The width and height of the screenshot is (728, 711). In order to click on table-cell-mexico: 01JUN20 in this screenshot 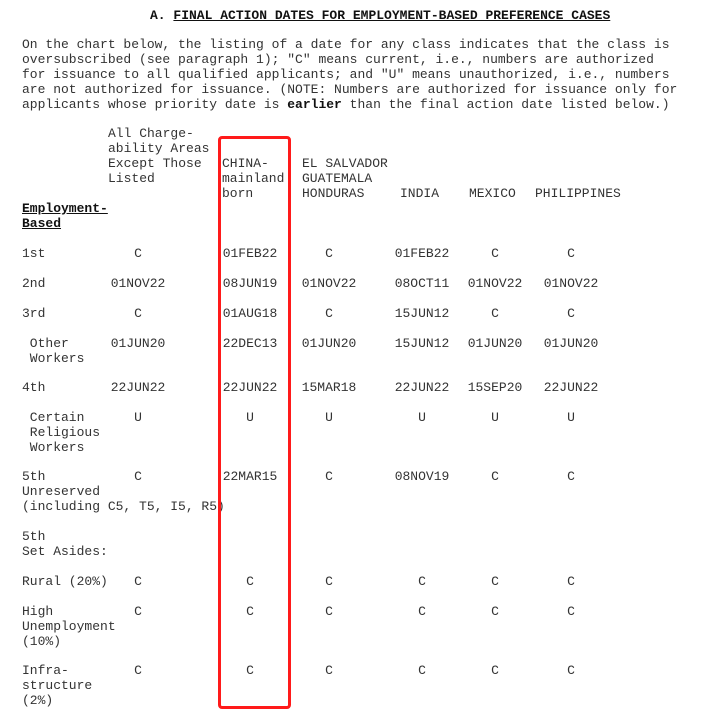, I will do `click(495, 343)`.